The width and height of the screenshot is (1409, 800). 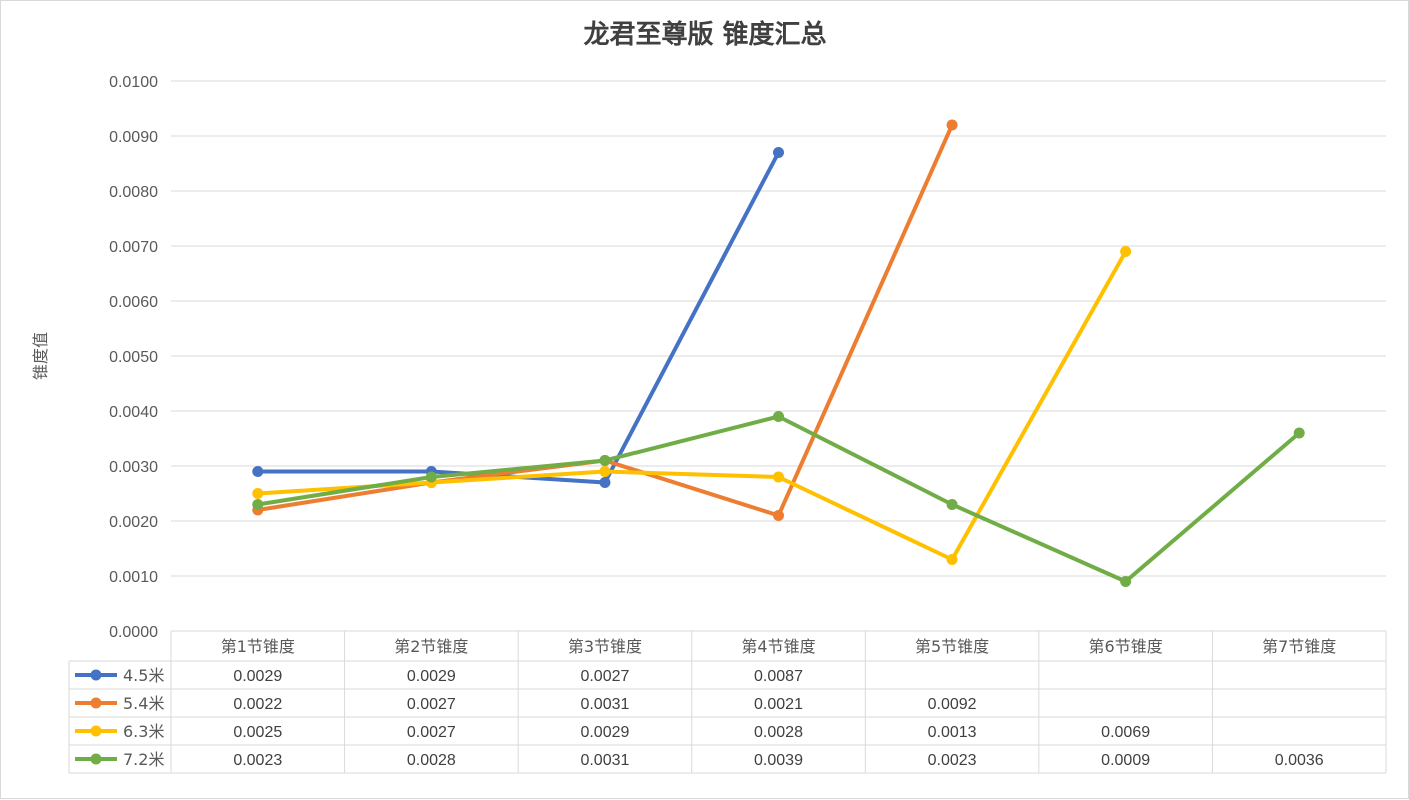 I want to click on series-name: 5.4米, so click(x=143, y=703).